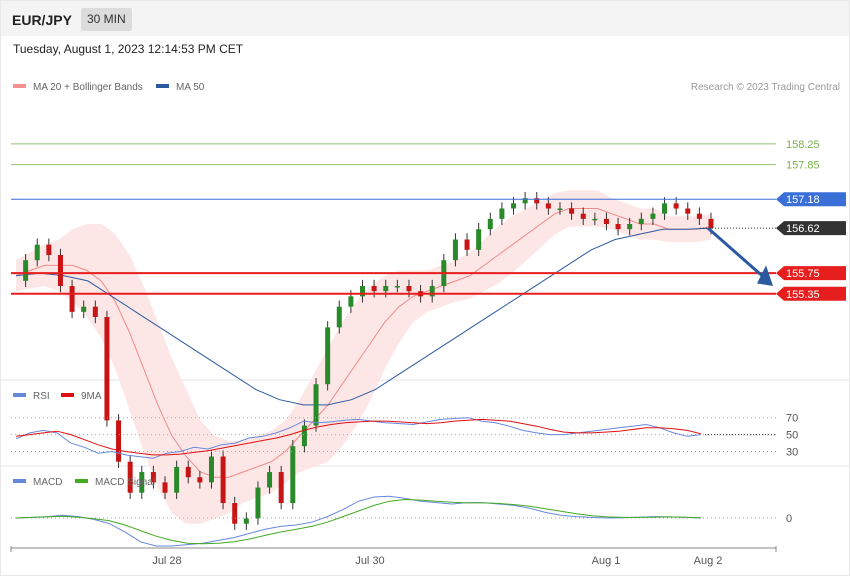 The height and width of the screenshot is (576, 850). Describe the element at coordinates (369, 561) in the screenshot. I see `x-tick-label: Jul 30` at that location.